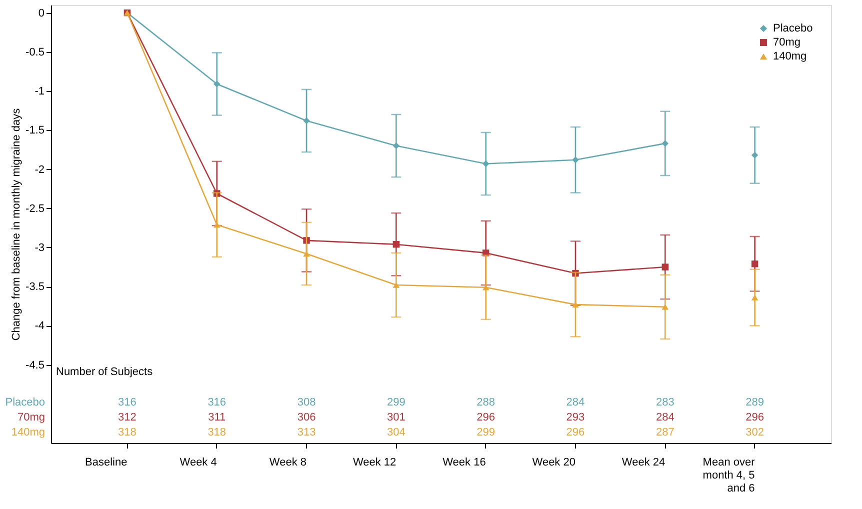 The image size is (862, 509). I want to click on x-tick-label: Mean over month 4, 5 and 6, so click(729, 475).